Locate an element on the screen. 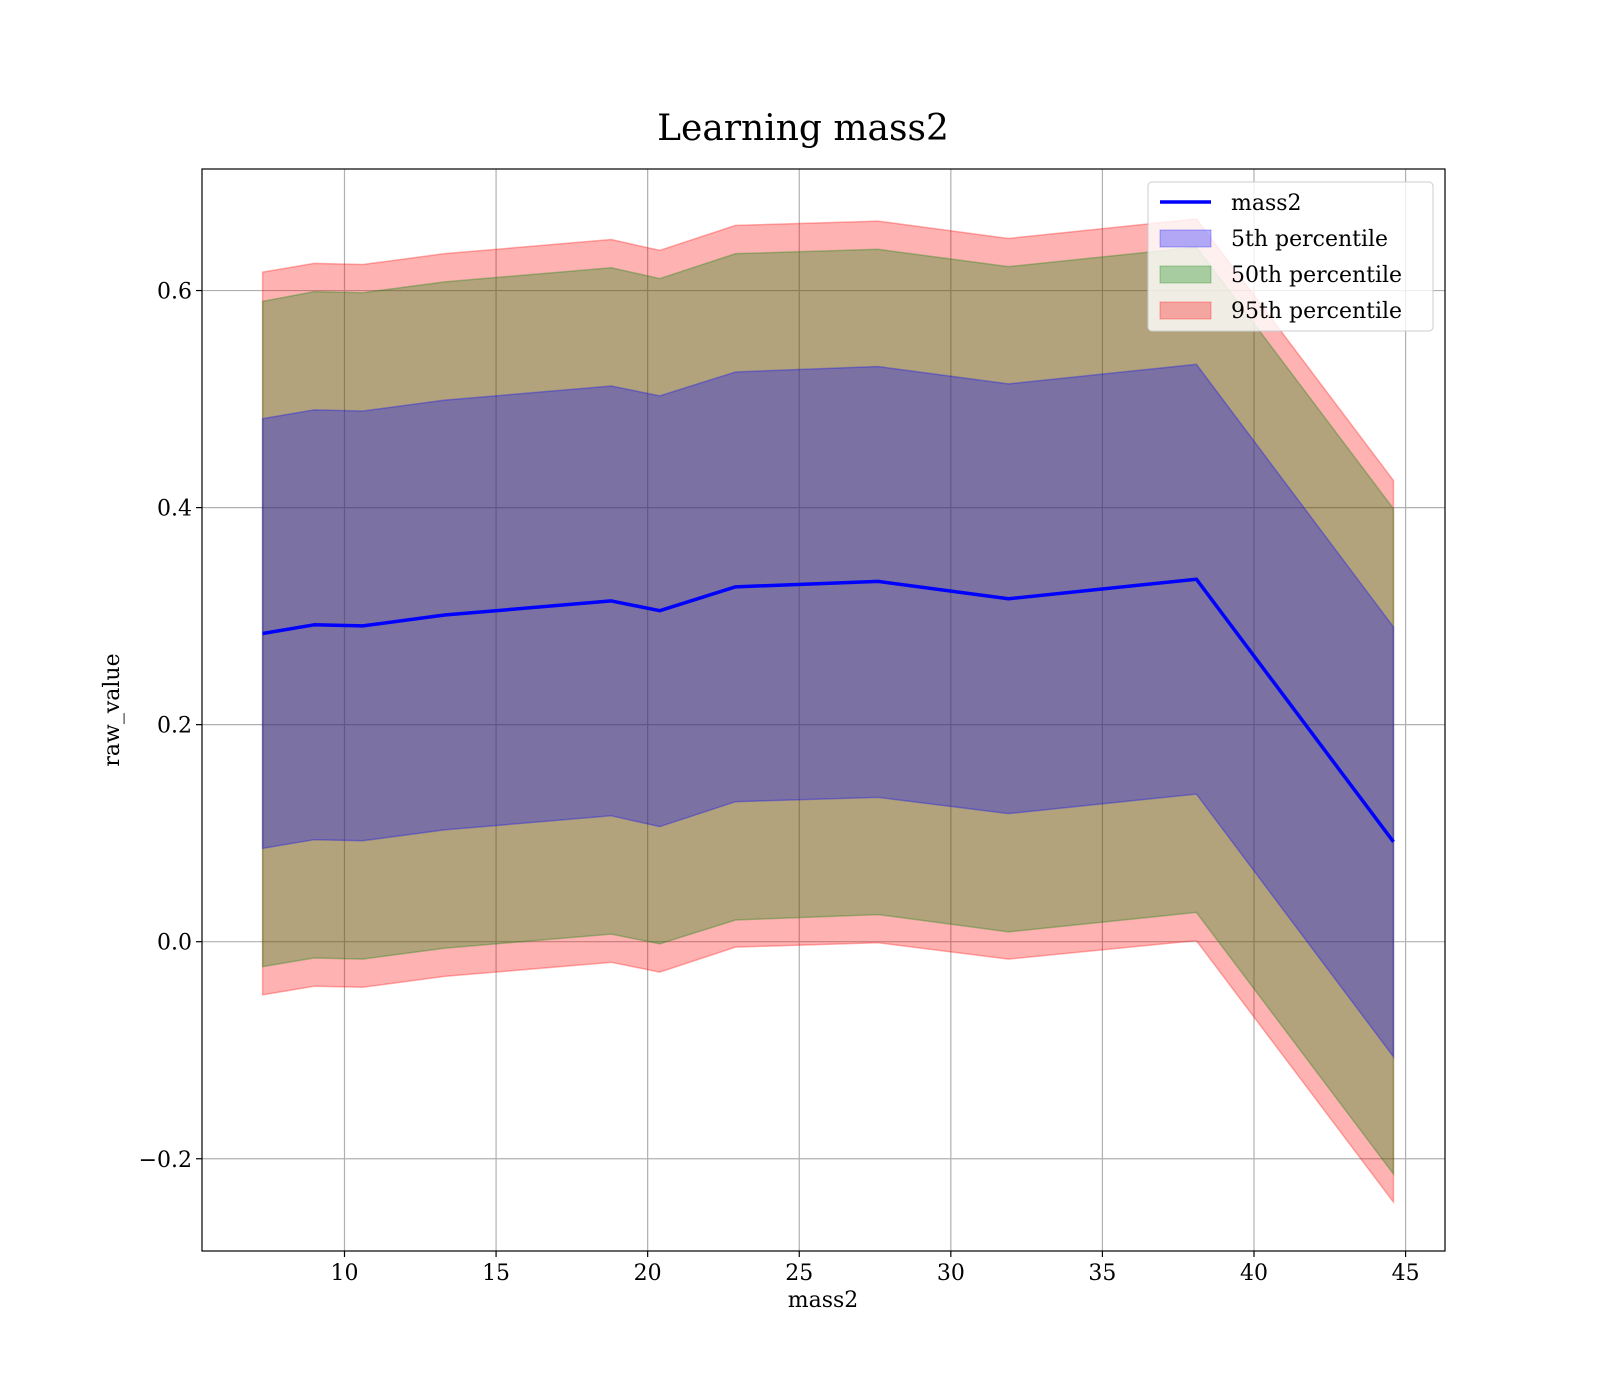 Image resolution: width=1600 pixels, height=1400 pixels. x-tick-label: 45 is located at coordinates (1406, 1273).